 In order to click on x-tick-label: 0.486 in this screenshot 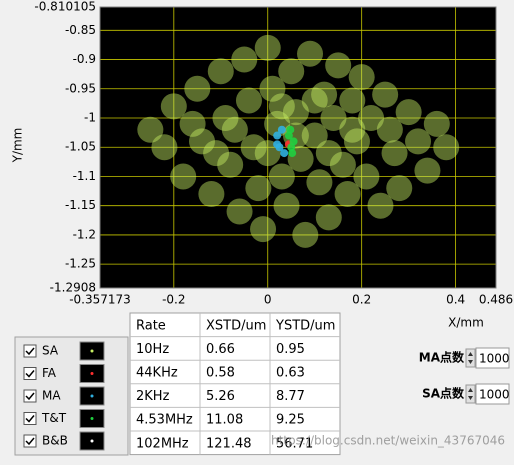, I will do `click(496, 300)`.